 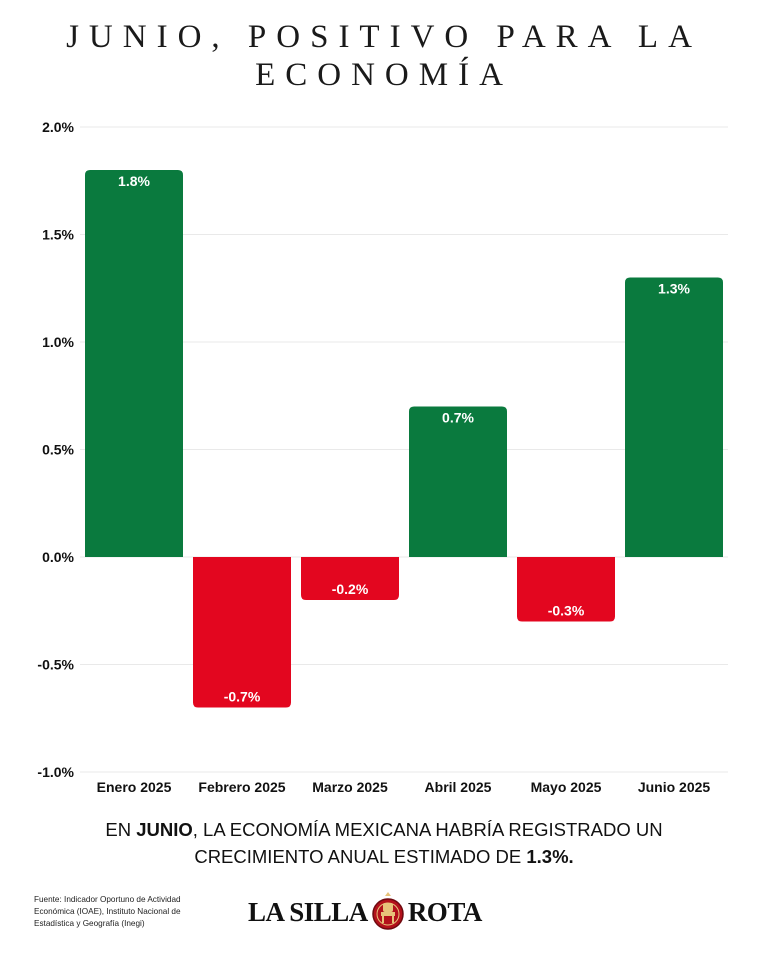 I want to click on x-tick-label: Enero 2025, so click(x=134, y=787).